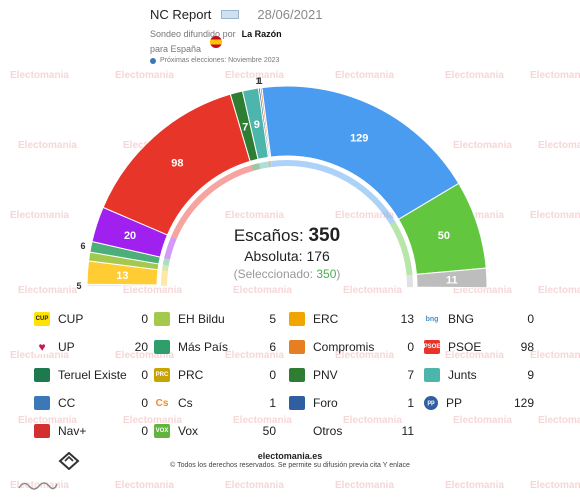 This screenshot has width=580, height=497. I want to click on legend-label-eh-bildu: EH Bildu, so click(201, 319).